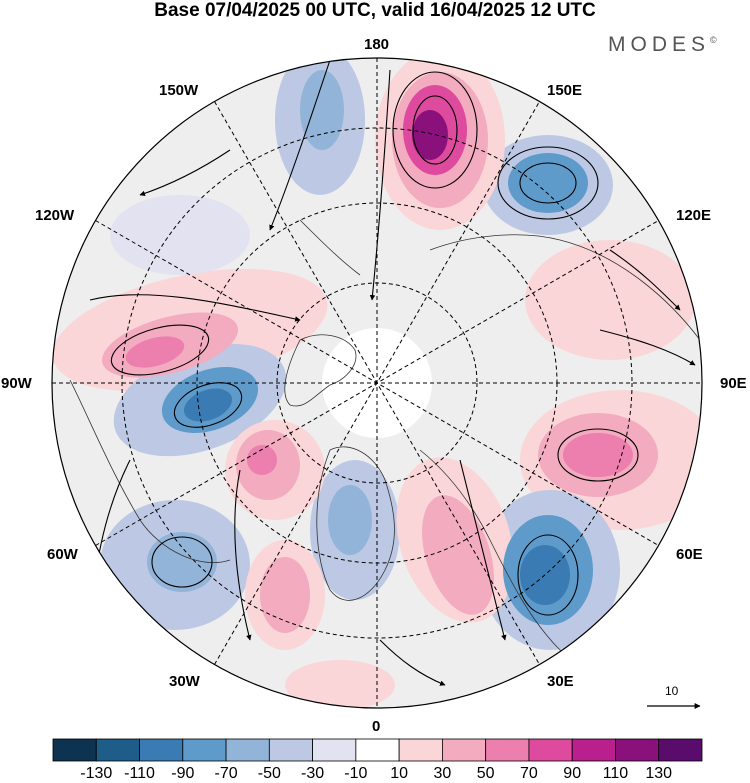 The image size is (750, 783). Describe the element at coordinates (430, 135) in the screenshot. I see `positive-max-bering` at that location.